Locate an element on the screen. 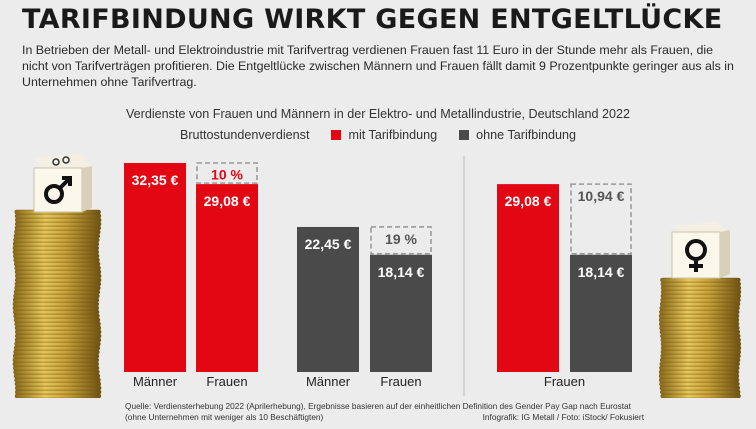 This screenshot has width=756, height=429. gap-label: 19 % is located at coordinates (401, 239).